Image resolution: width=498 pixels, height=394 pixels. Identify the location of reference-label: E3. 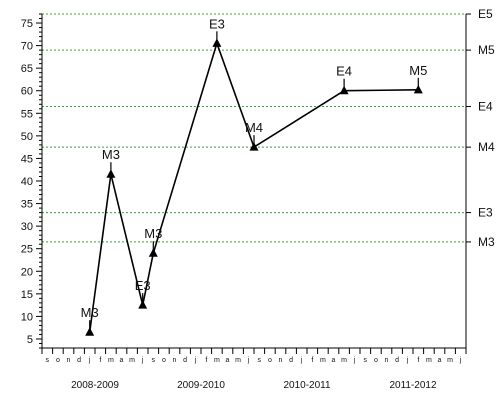
(485, 213).